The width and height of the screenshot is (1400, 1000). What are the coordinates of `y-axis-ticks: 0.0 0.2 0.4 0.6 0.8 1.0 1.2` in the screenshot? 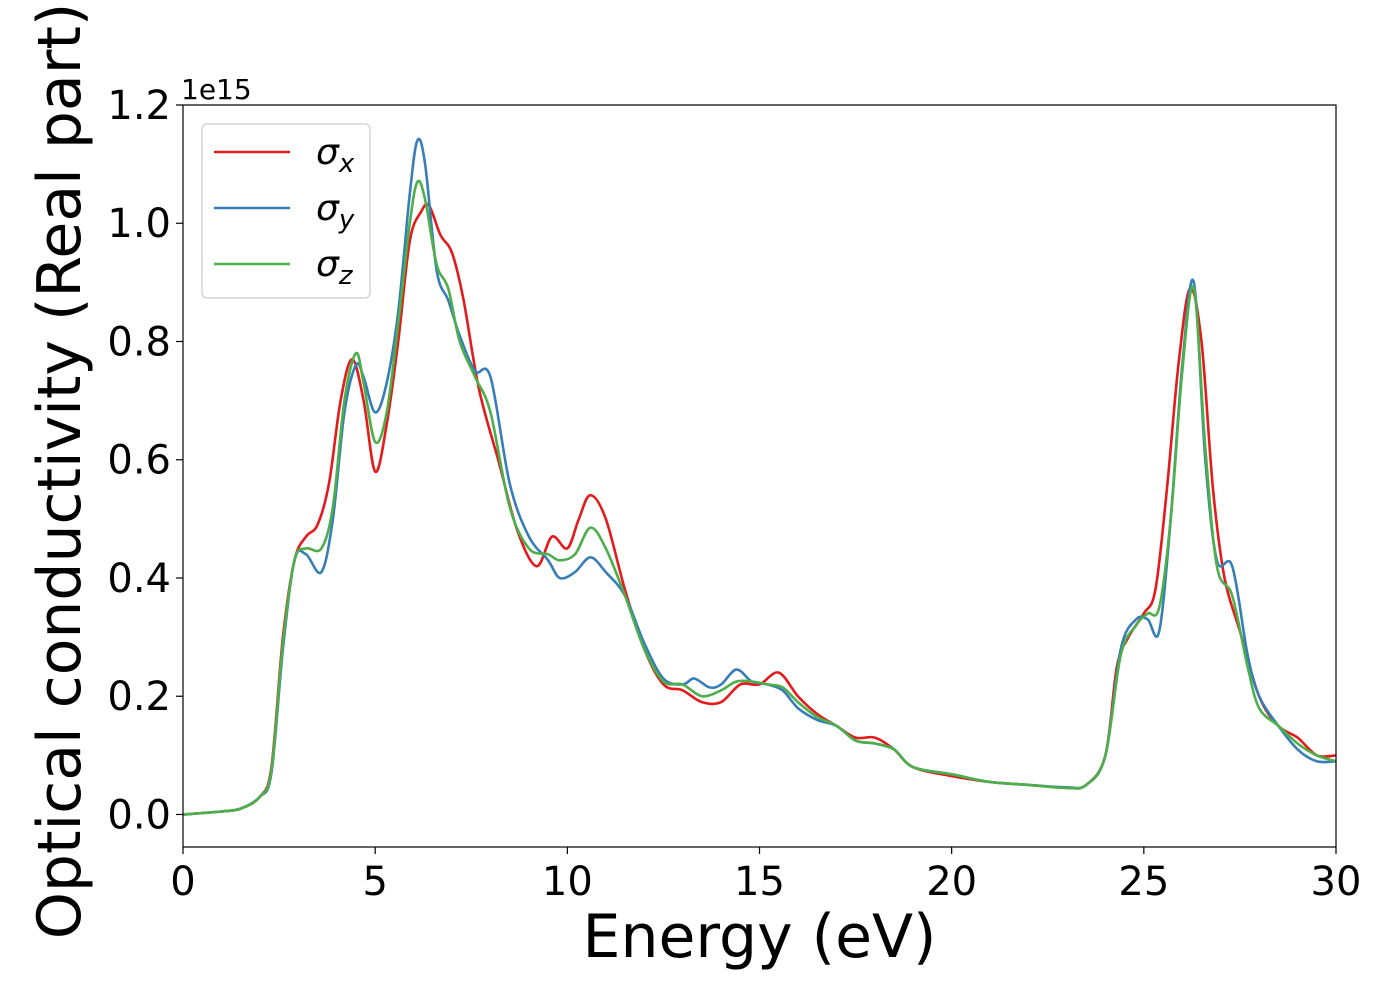 It's located at (145, 460).